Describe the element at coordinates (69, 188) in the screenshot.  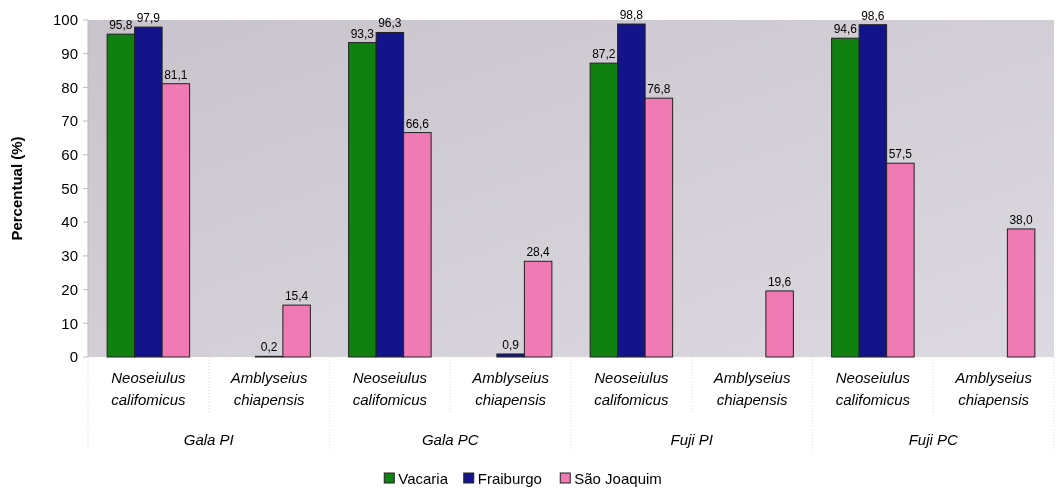
I see `y-tick-label: 50` at that location.